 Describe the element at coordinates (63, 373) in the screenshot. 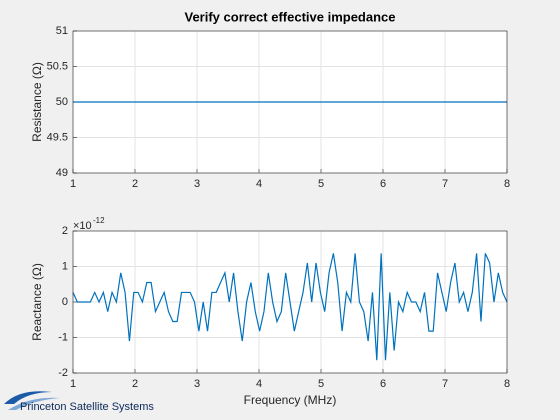

I see `y-tick-label: -2` at that location.